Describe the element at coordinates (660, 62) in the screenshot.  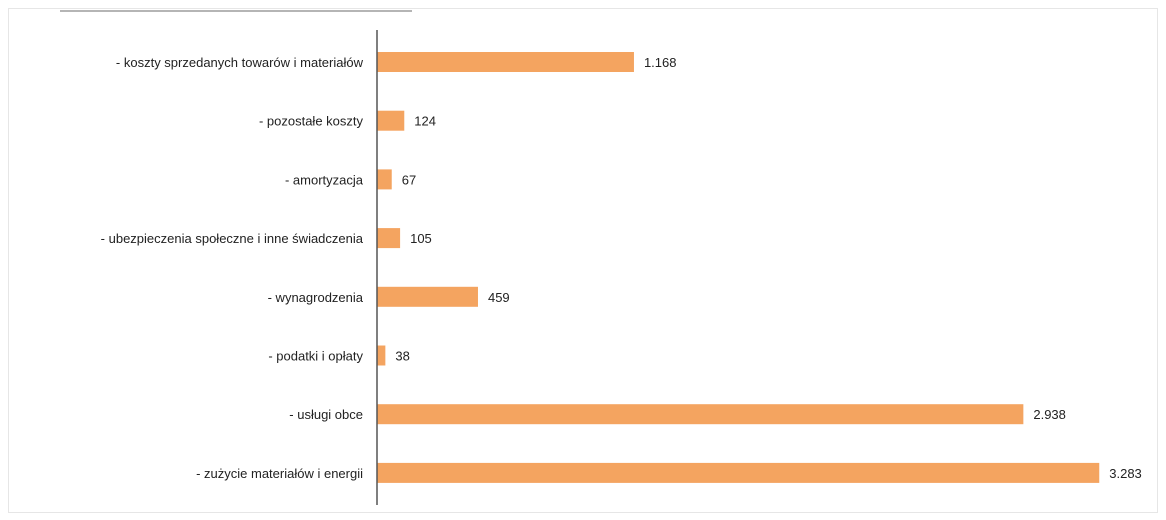
I see `data-label: 1.168` at that location.